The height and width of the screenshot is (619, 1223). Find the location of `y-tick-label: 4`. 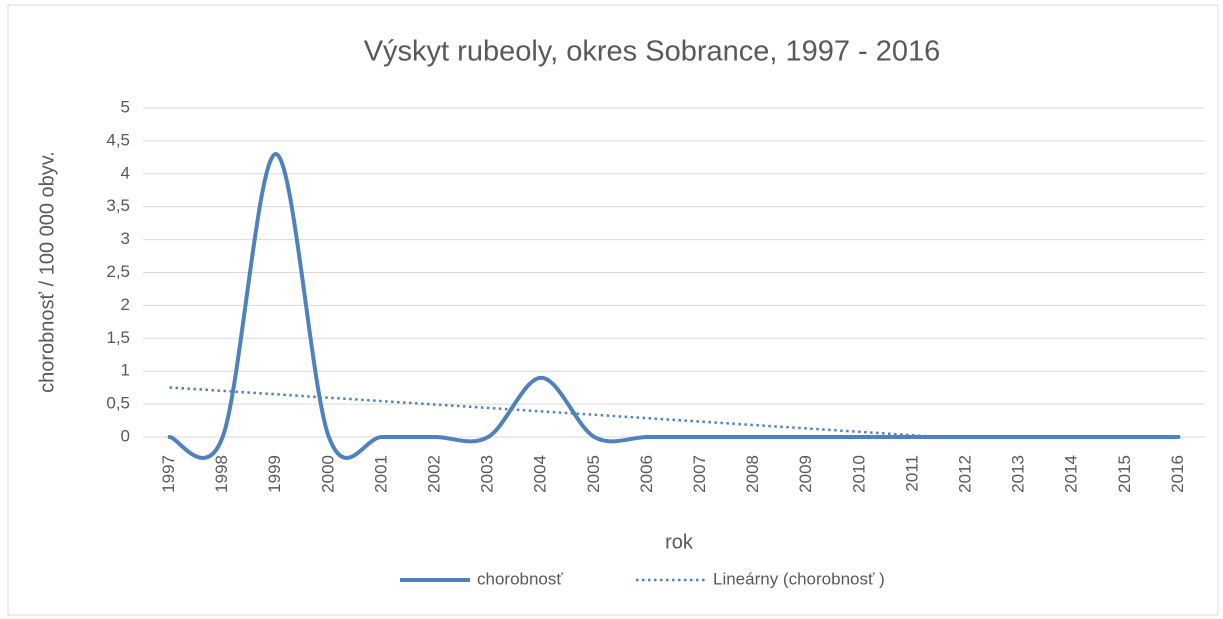

y-tick-label: 4 is located at coordinates (125, 172).